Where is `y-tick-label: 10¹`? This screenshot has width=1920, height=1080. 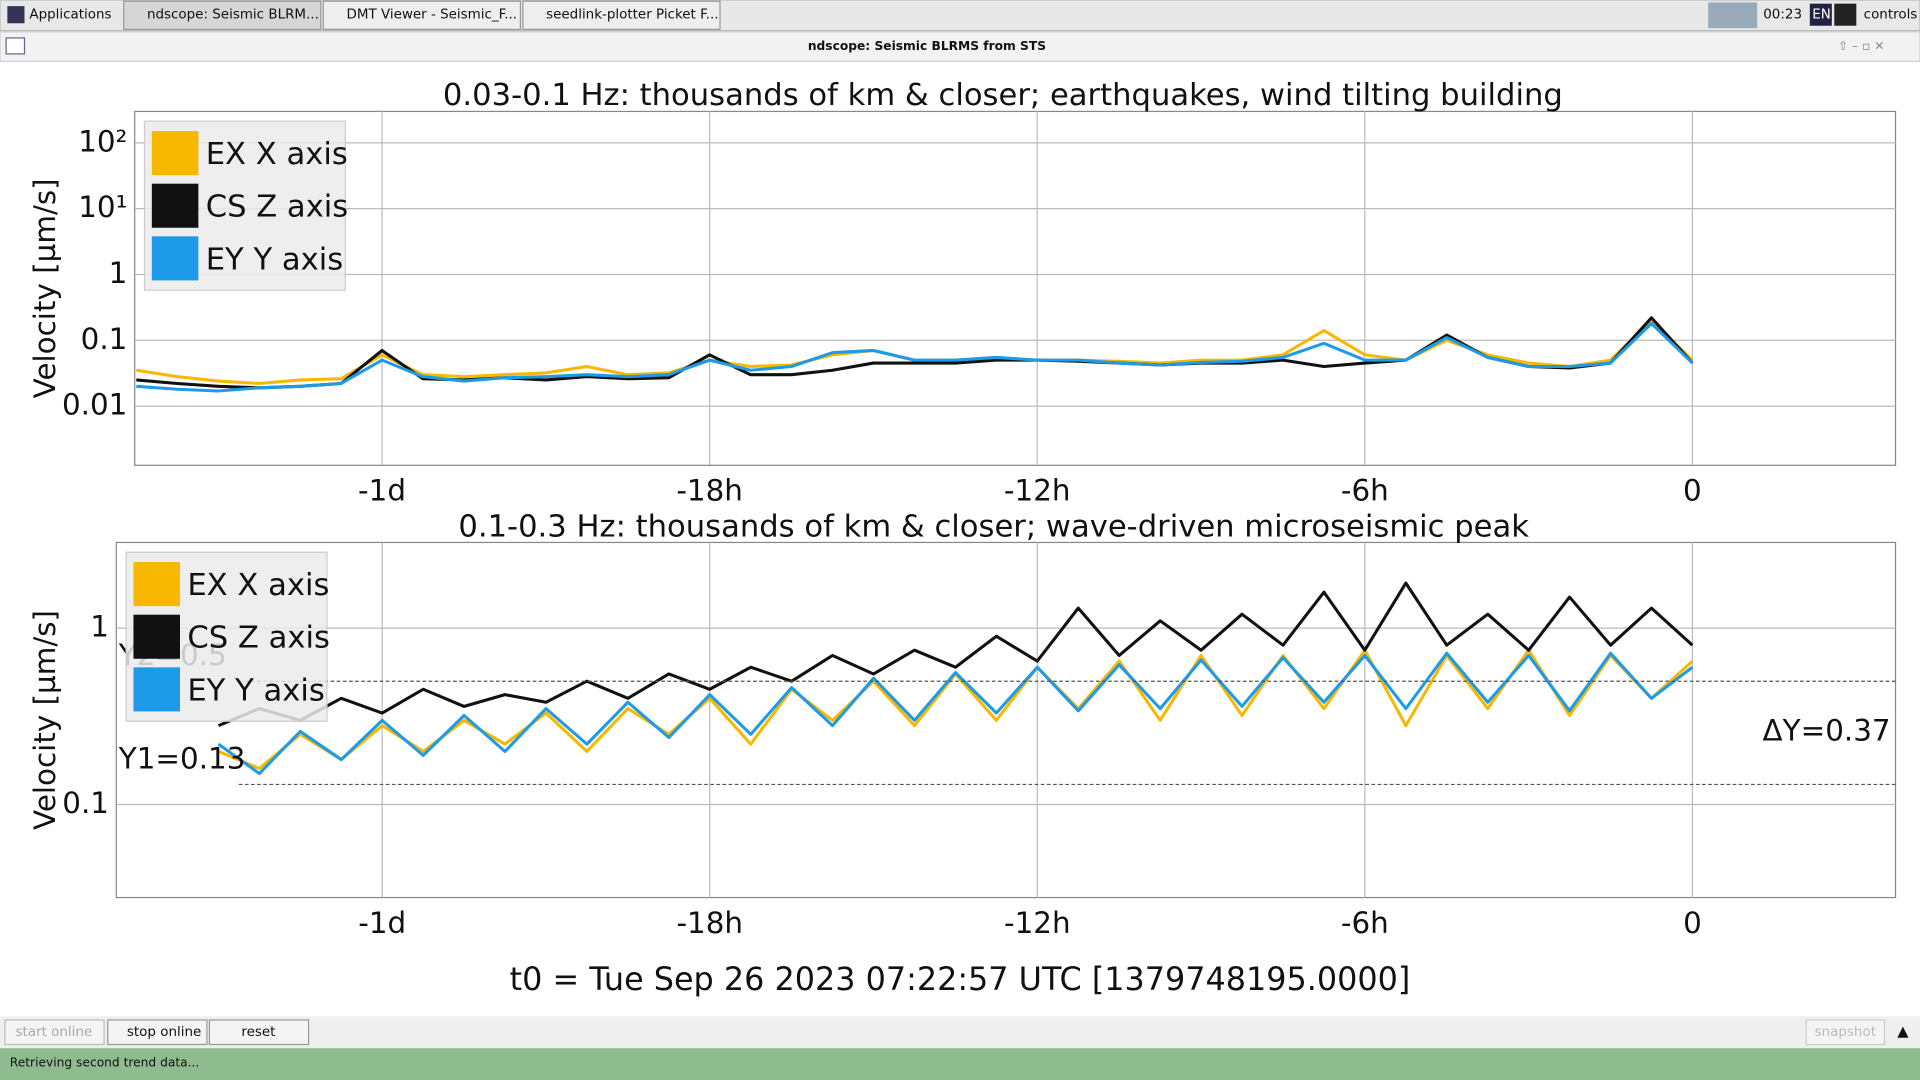
y-tick-label: 10¹ is located at coordinates (102, 207).